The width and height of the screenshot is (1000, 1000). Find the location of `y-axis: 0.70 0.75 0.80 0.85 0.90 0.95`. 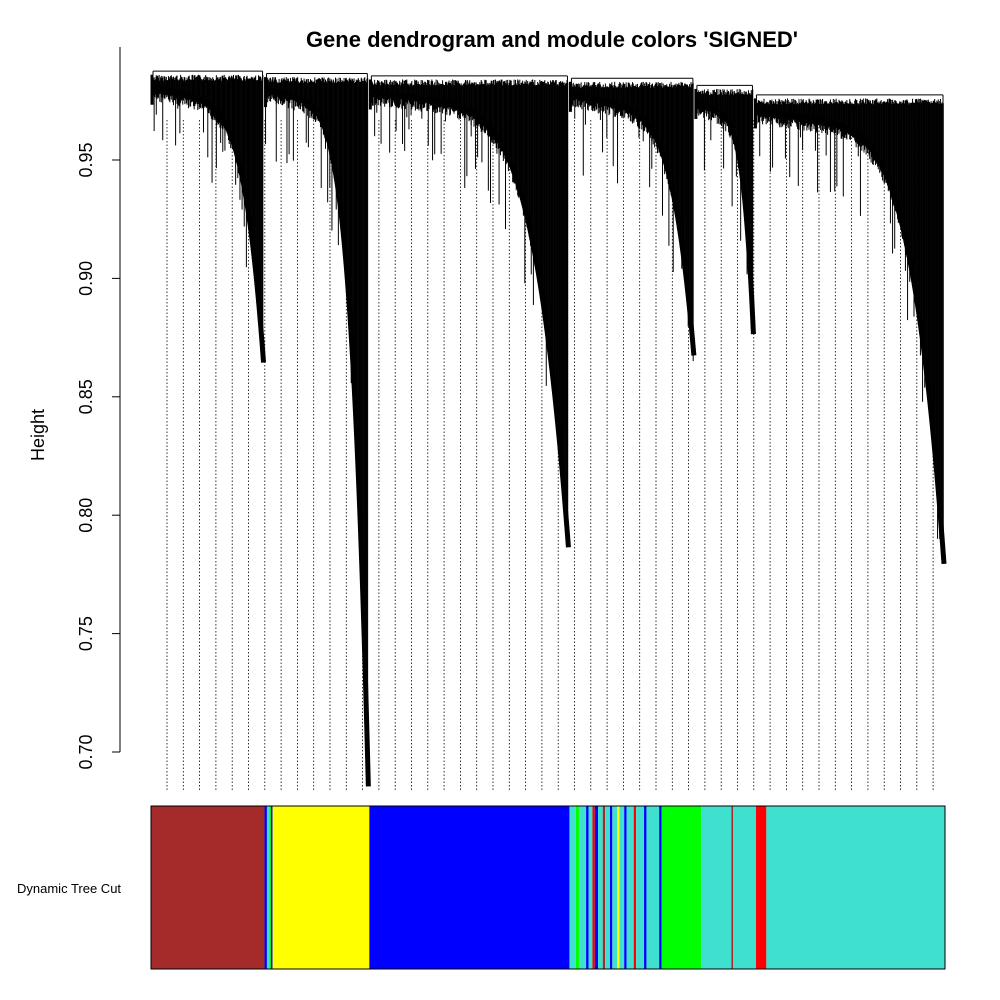

y-axis: 0.70 0.75 0.80 0.85 0.90 0.95 is located at coordinates (98, 408).